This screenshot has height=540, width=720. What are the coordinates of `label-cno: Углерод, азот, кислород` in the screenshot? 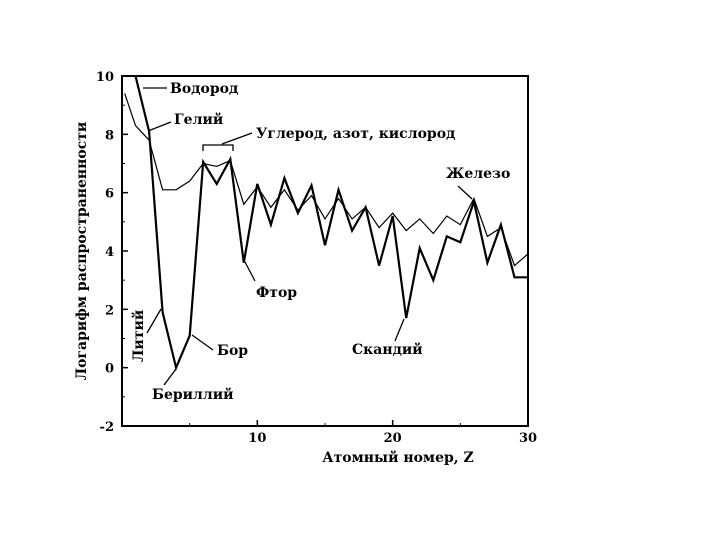 It's located at (355, 134).